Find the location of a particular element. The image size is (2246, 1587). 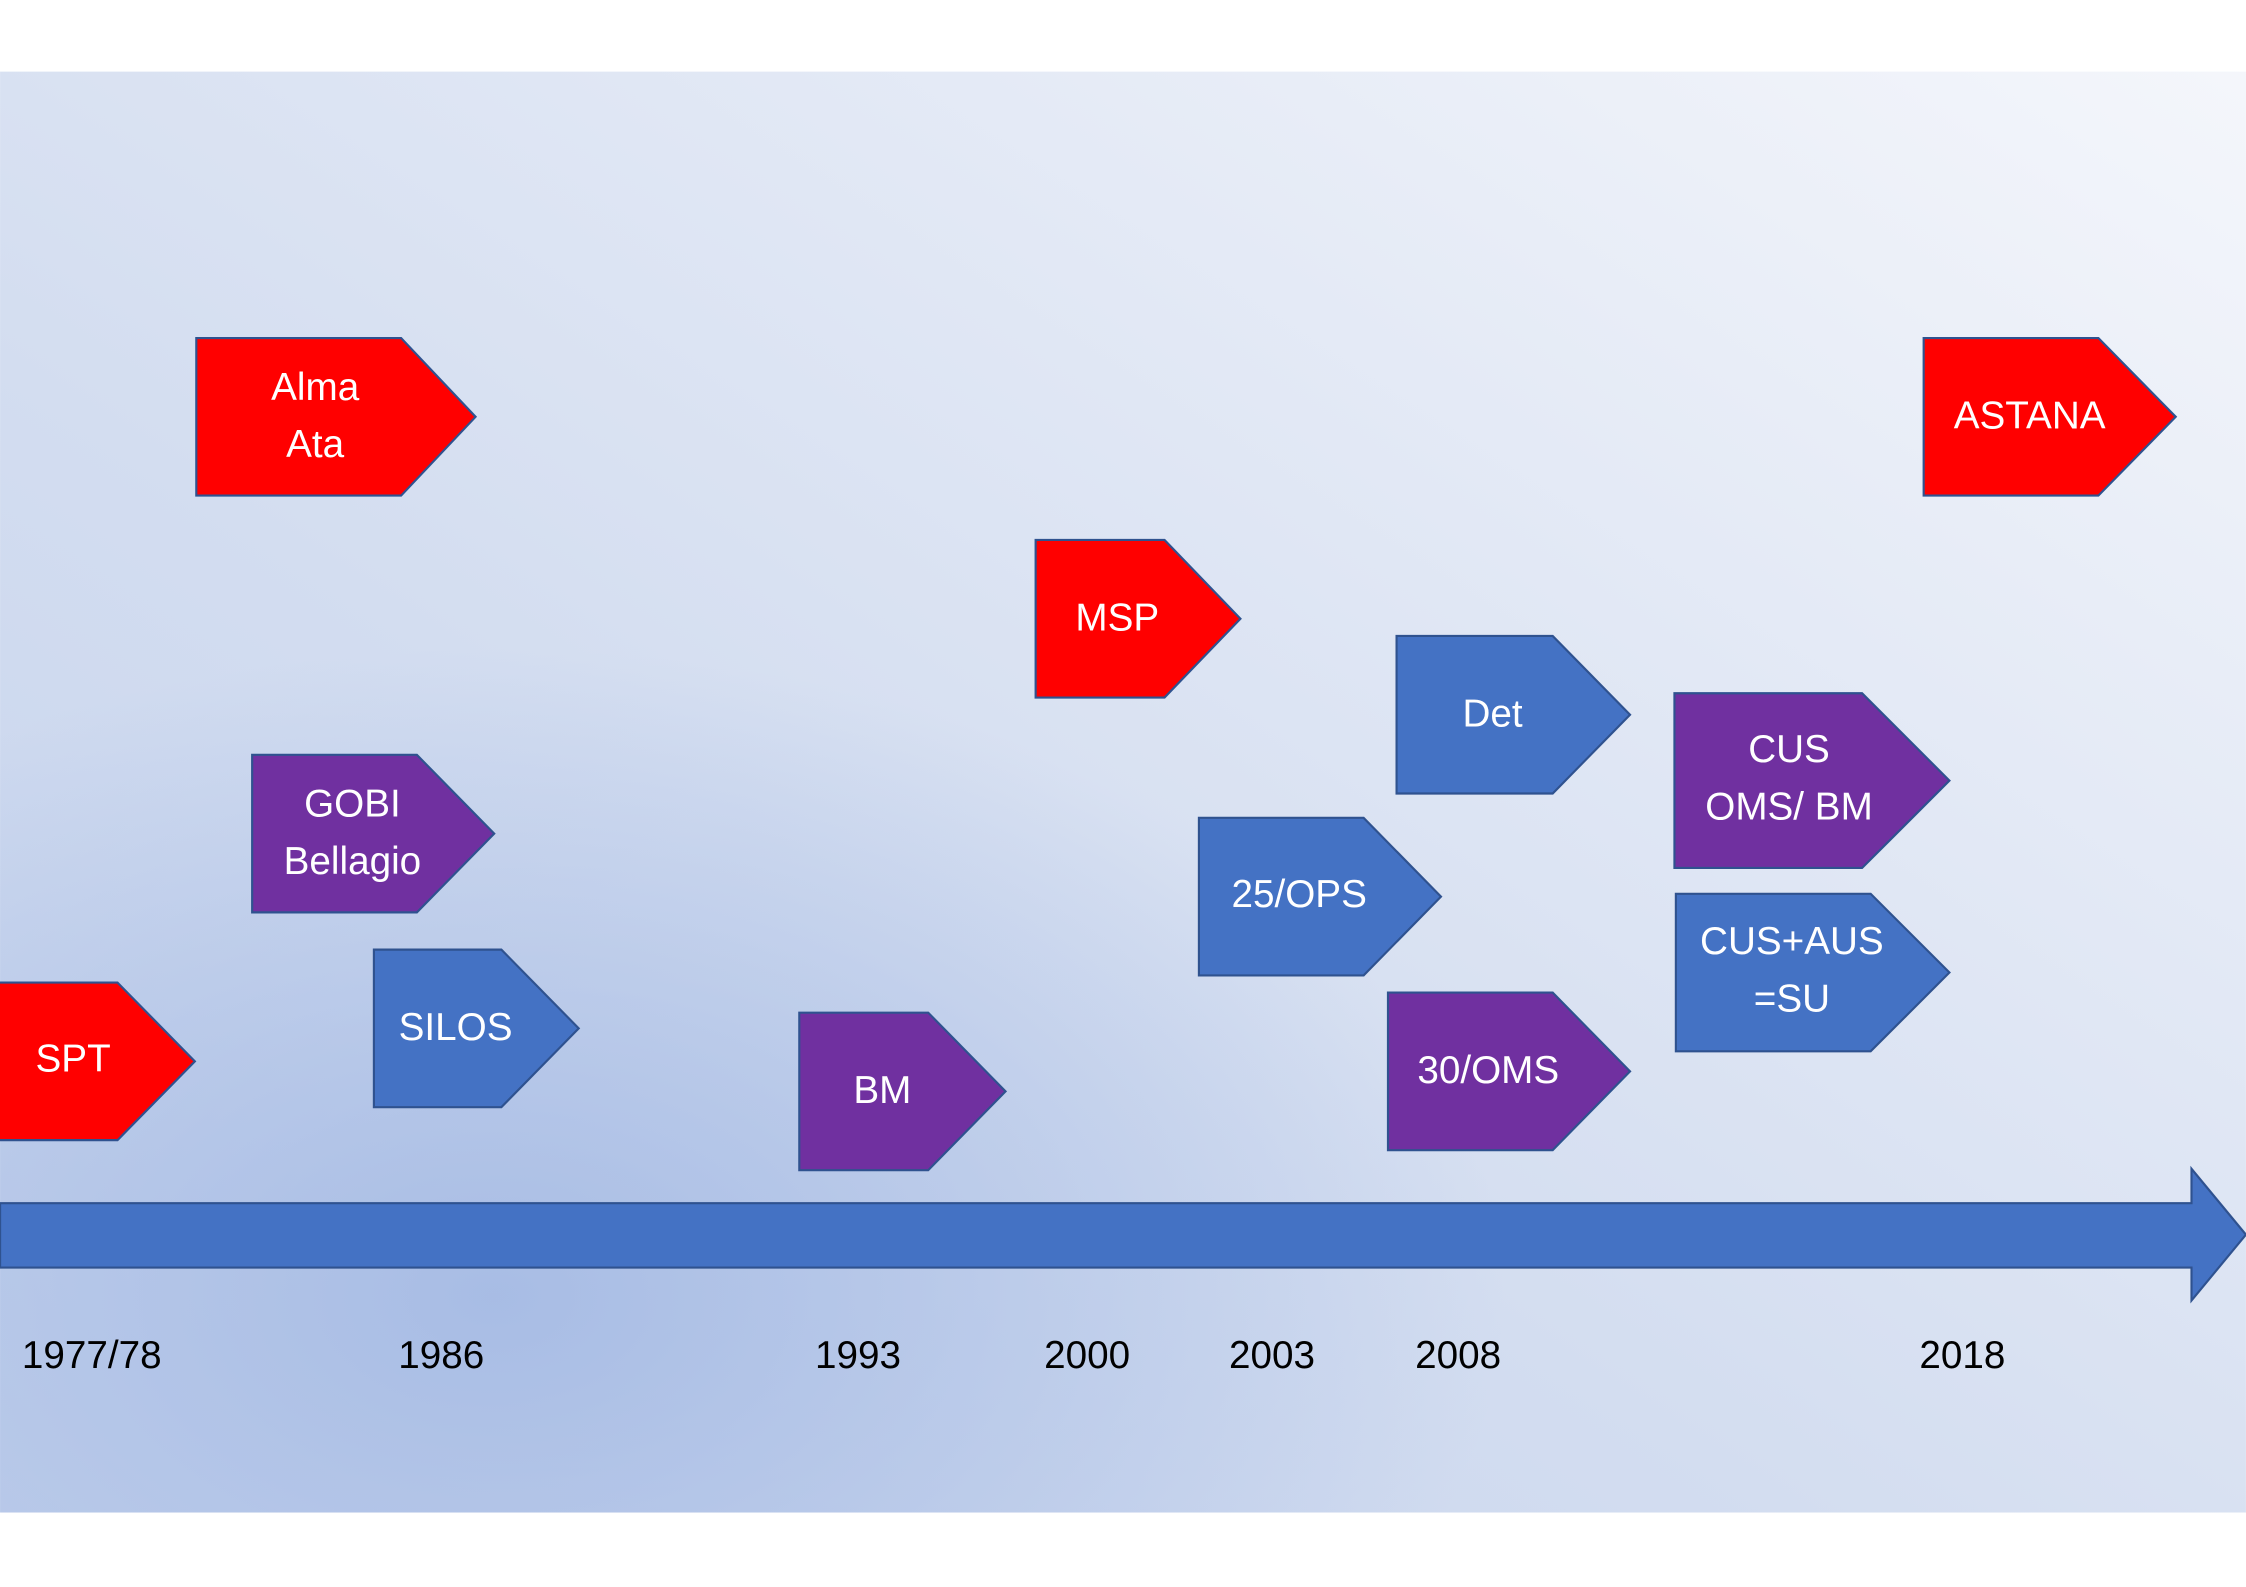

event-label: Bellagio is located at coordinates (353, 861).